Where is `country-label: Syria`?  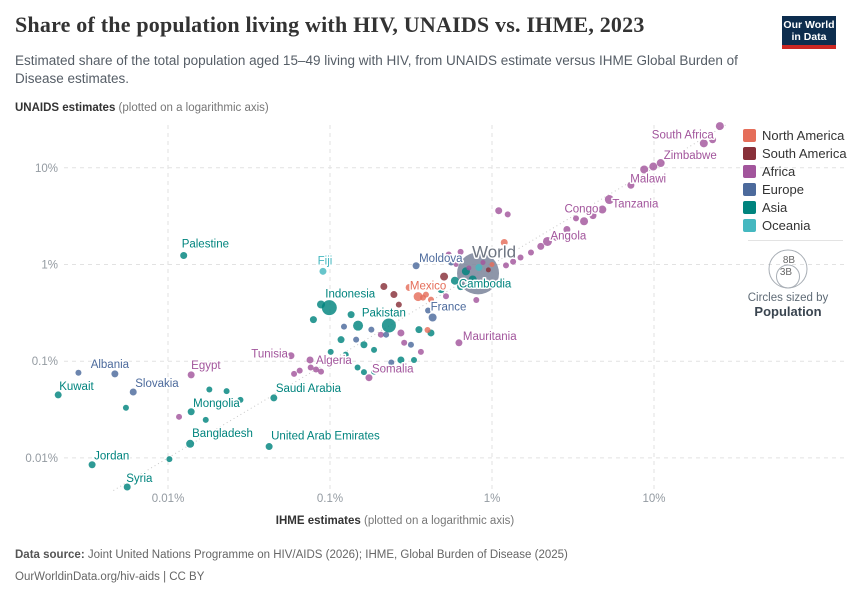 country-label: Syria is located at coordinates (140, 479).